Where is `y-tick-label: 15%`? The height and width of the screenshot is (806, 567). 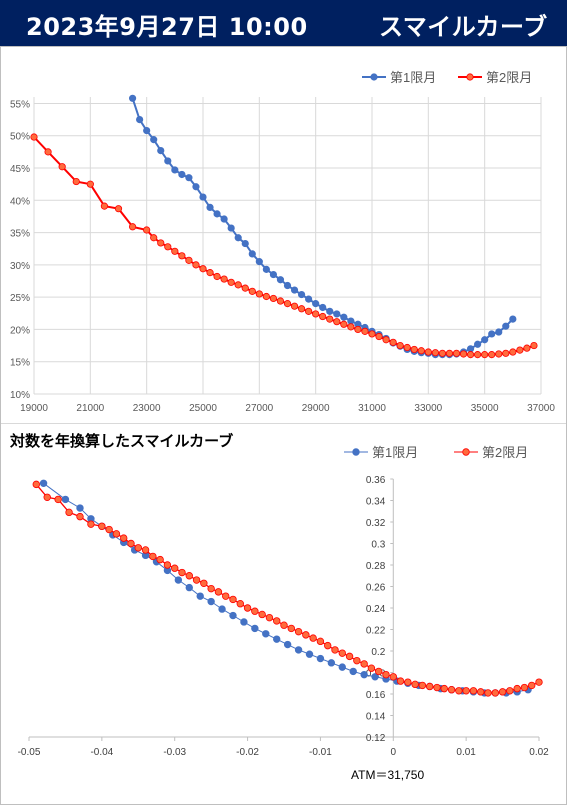
y-tick-label: 15% is located at coordinates (20, 363).